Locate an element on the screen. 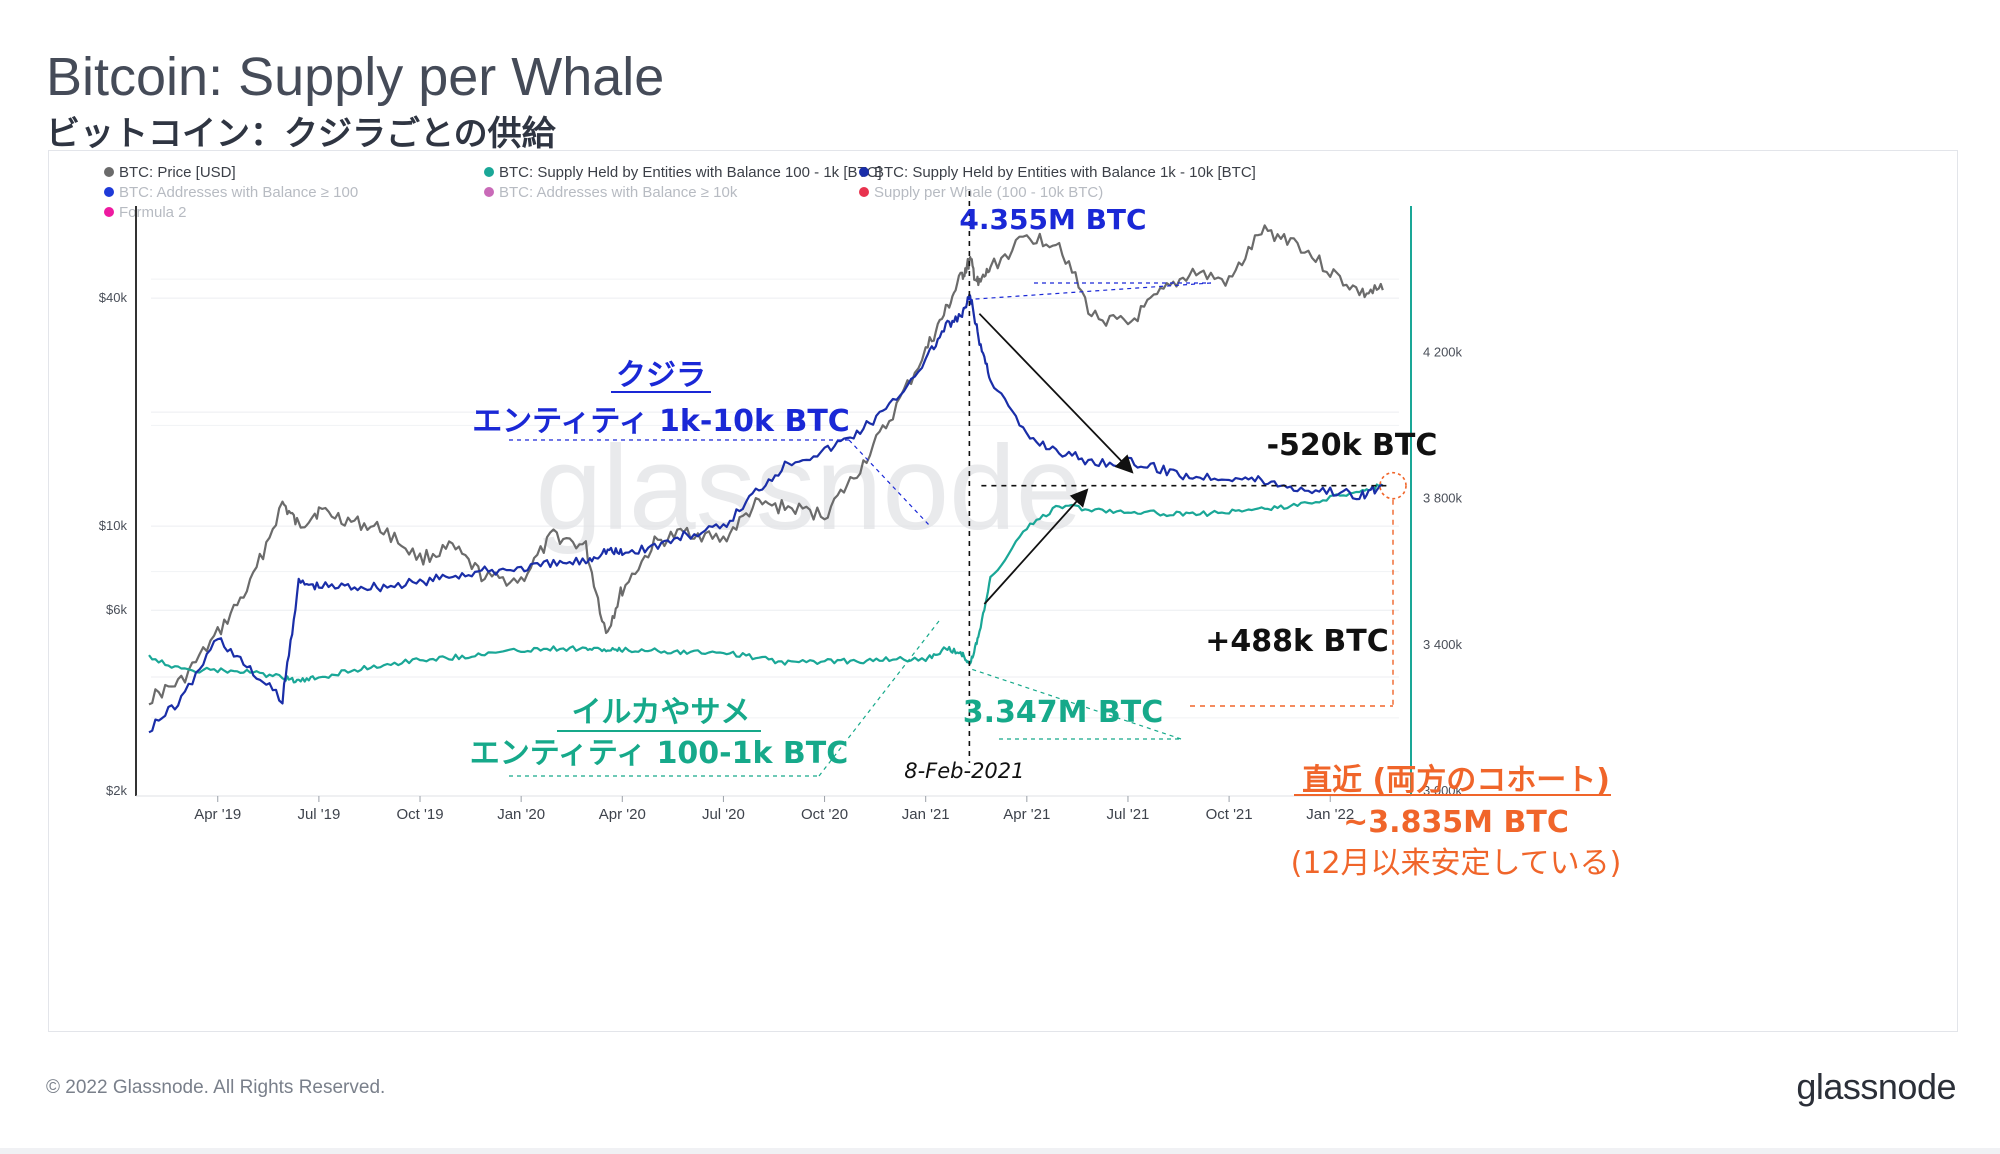 The image size is (2000, 1154). y-left-tick-label: $40k is located at coordinates (113, 297).